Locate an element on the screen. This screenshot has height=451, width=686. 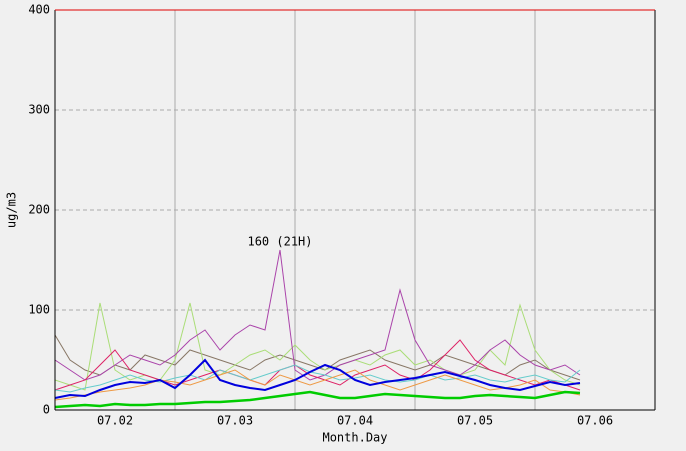
x-tick-label: 07.05 is located at coordinates (475, 421).